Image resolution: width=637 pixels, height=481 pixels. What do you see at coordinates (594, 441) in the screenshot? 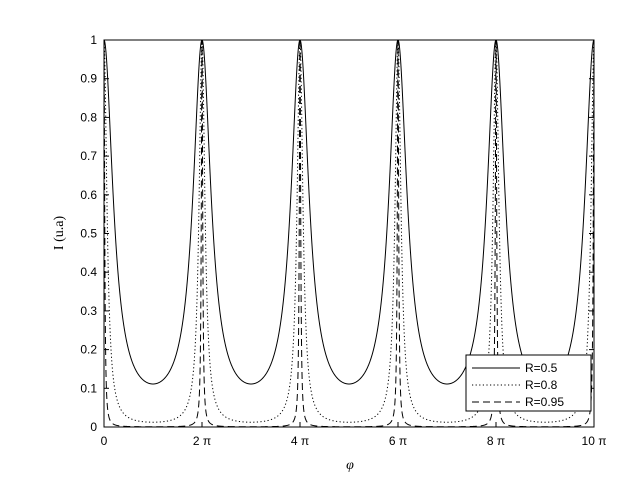
I see `x-tick-label: 10 π` at bounding box center [594, 441].